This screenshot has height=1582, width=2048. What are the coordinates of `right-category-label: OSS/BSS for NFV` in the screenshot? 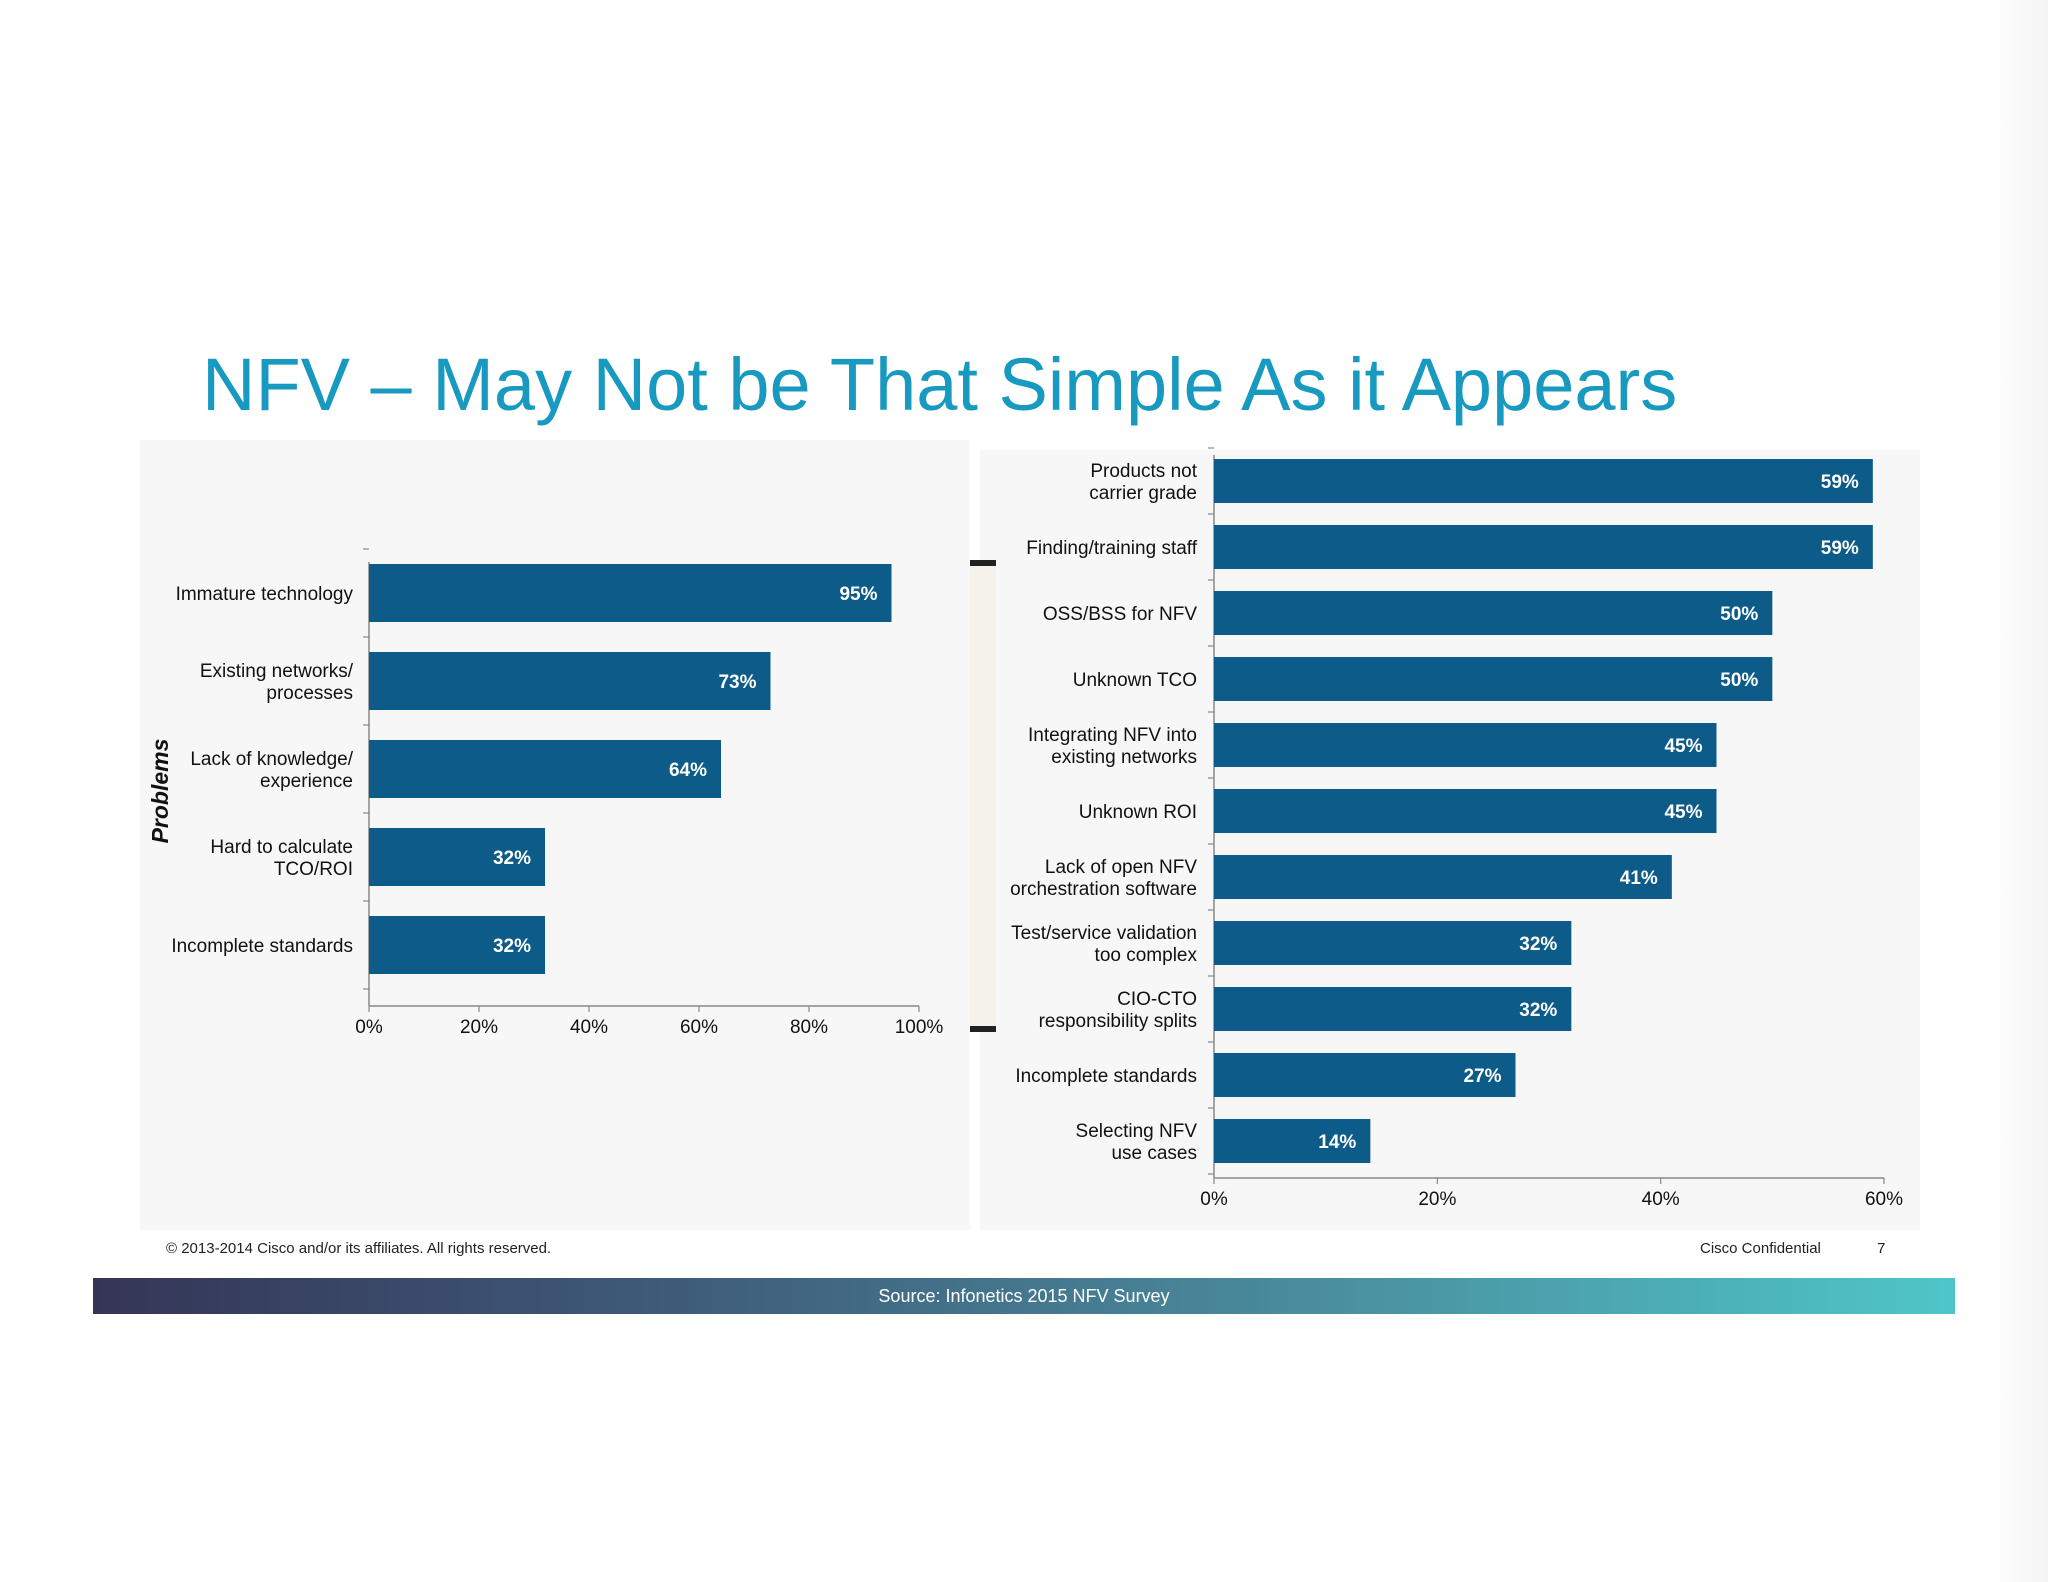 It's located at (1120, 614).